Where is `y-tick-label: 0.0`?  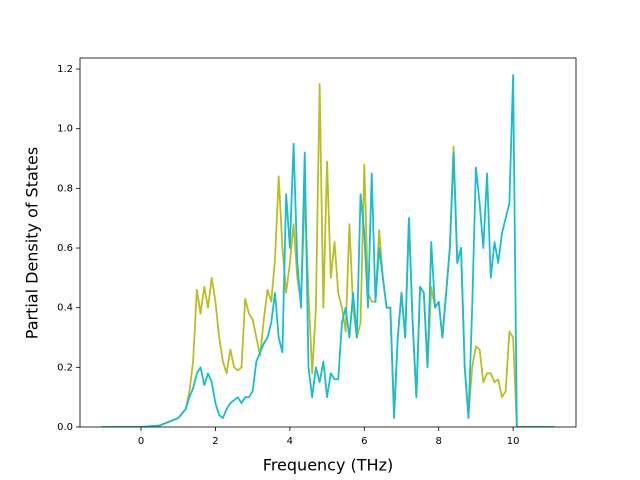
y-tick-label: 0.0 is located at coordinates (65, 427).